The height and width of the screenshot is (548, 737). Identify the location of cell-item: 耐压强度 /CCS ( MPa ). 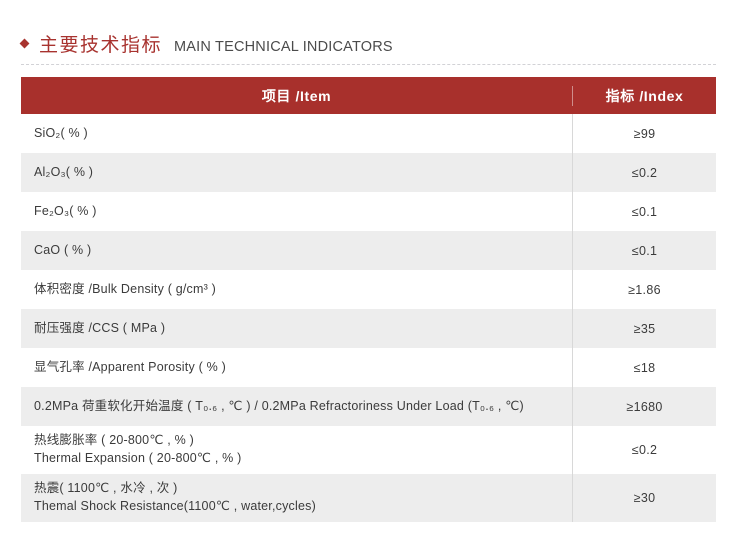
(297, 328).